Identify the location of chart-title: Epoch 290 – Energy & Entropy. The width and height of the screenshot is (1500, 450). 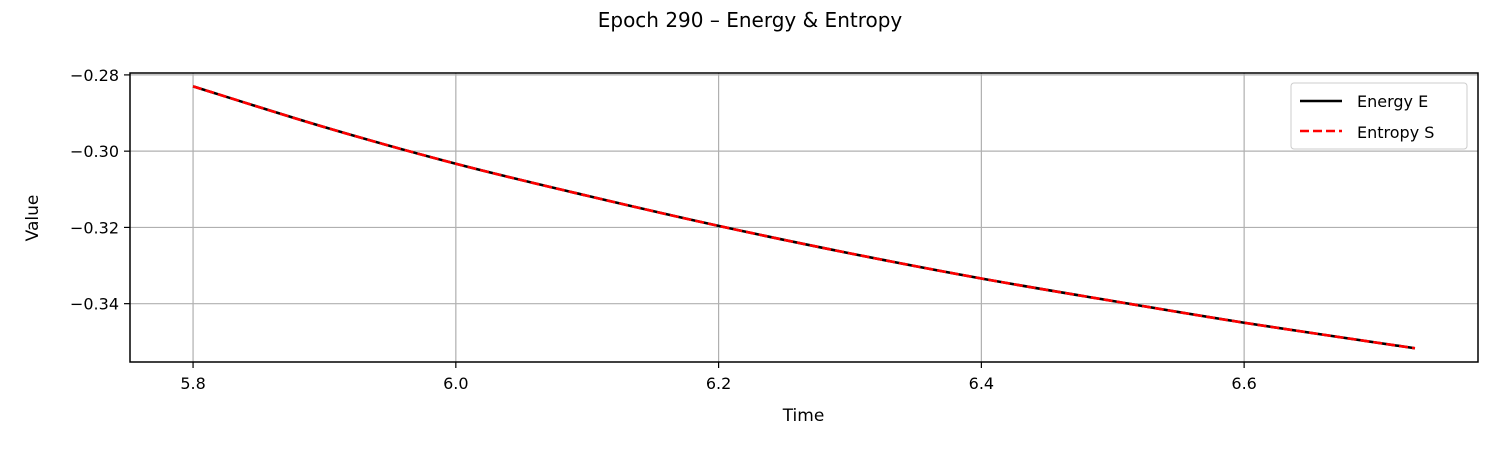
(750, 20).